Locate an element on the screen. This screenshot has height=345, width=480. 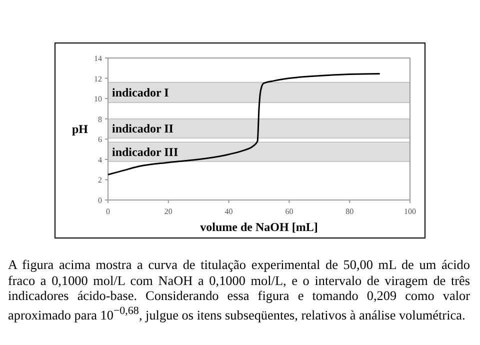
x-tick-label: 40 is located at coordinates (228, 211).